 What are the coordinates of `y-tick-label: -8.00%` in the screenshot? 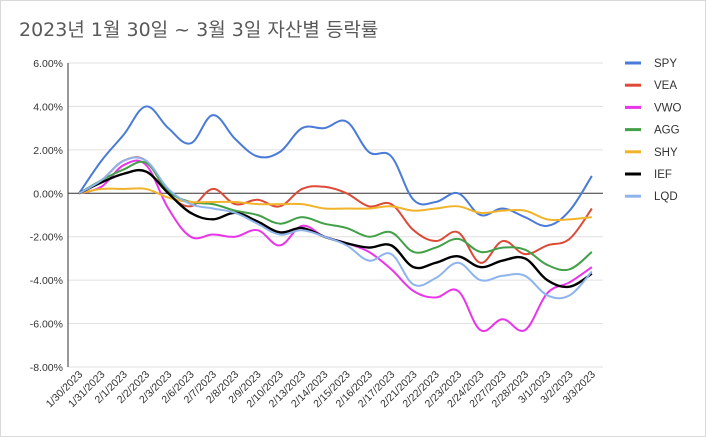 It's located at (46, 368).